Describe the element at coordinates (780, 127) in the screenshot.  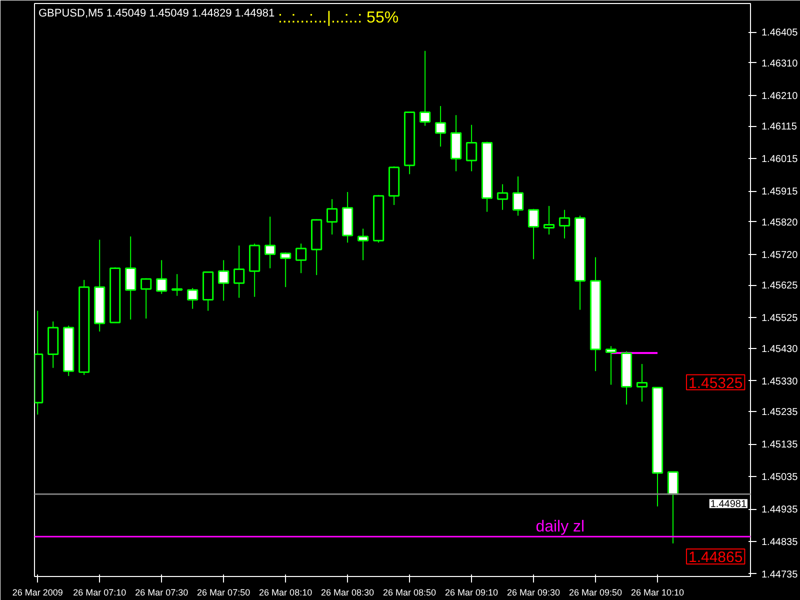
I see `y-tick-label: 1.46115` at that location.